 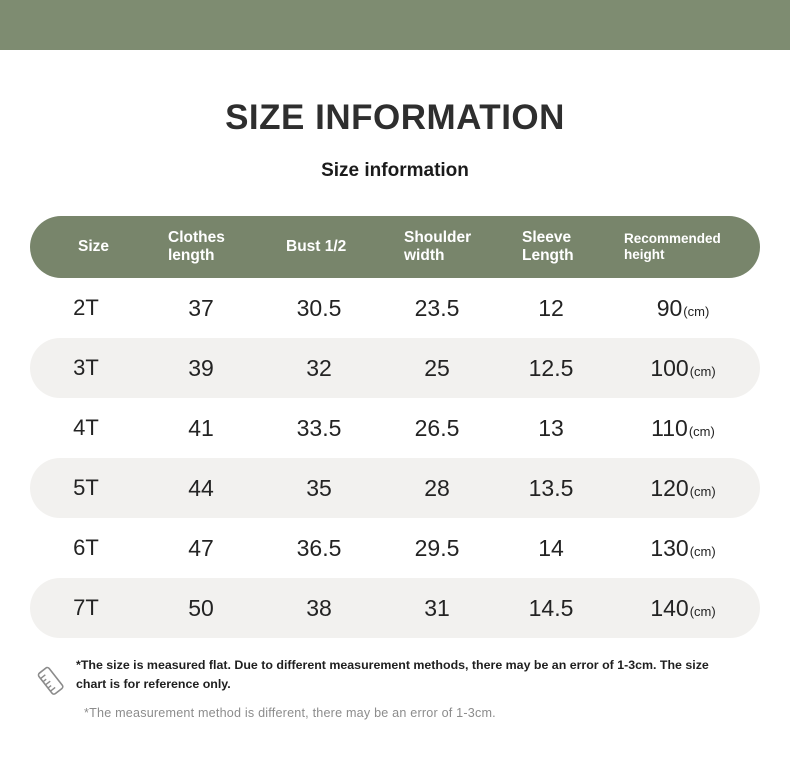 What do you see at coordinates (319, 547) in the screenshot?
I see `cell-bust-half: 36.5` at bounding box center [319, 547].